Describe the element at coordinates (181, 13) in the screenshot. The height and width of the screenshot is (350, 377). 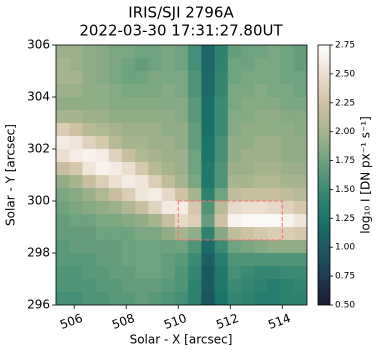
I see `chart-title: IRIS/SJI 2796A` at that location.